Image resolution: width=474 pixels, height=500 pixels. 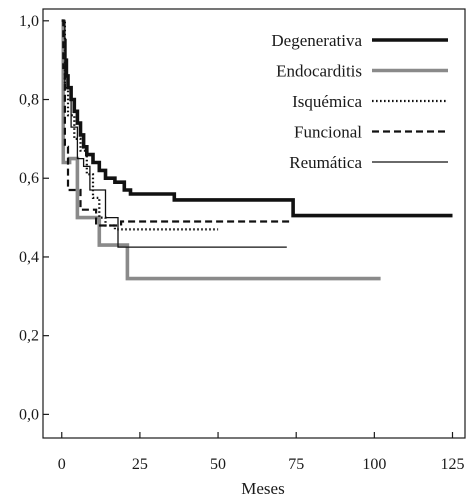 I want to click on legend-label: Endocarditis, so click(x=319, y=71).